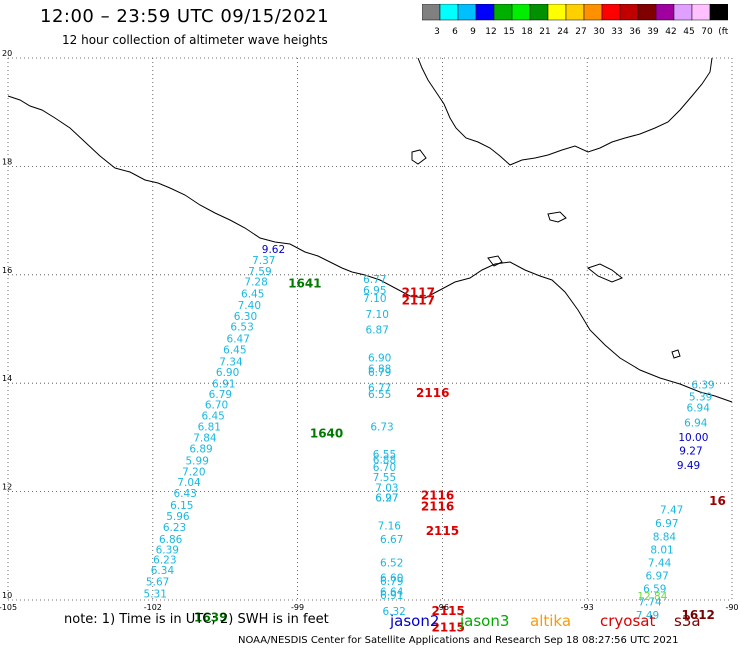  Describe the element at coordinates (181, 506) in the screenshot. I see `wave-height-label: 6.15` at that location.